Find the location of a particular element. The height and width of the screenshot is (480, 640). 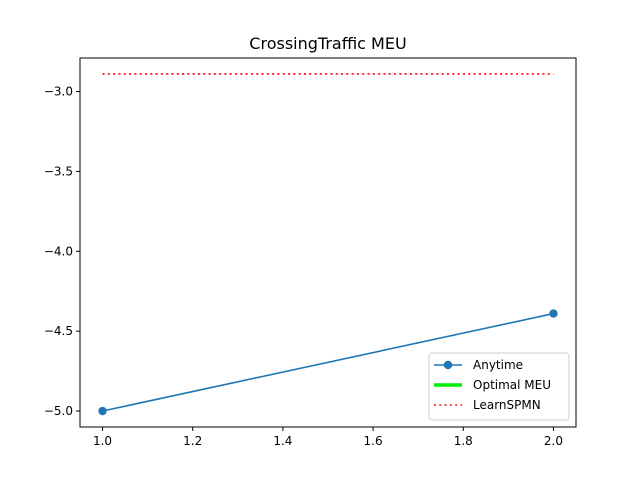

x-tick-label: 2.0 is located at coordinates (553, 441).